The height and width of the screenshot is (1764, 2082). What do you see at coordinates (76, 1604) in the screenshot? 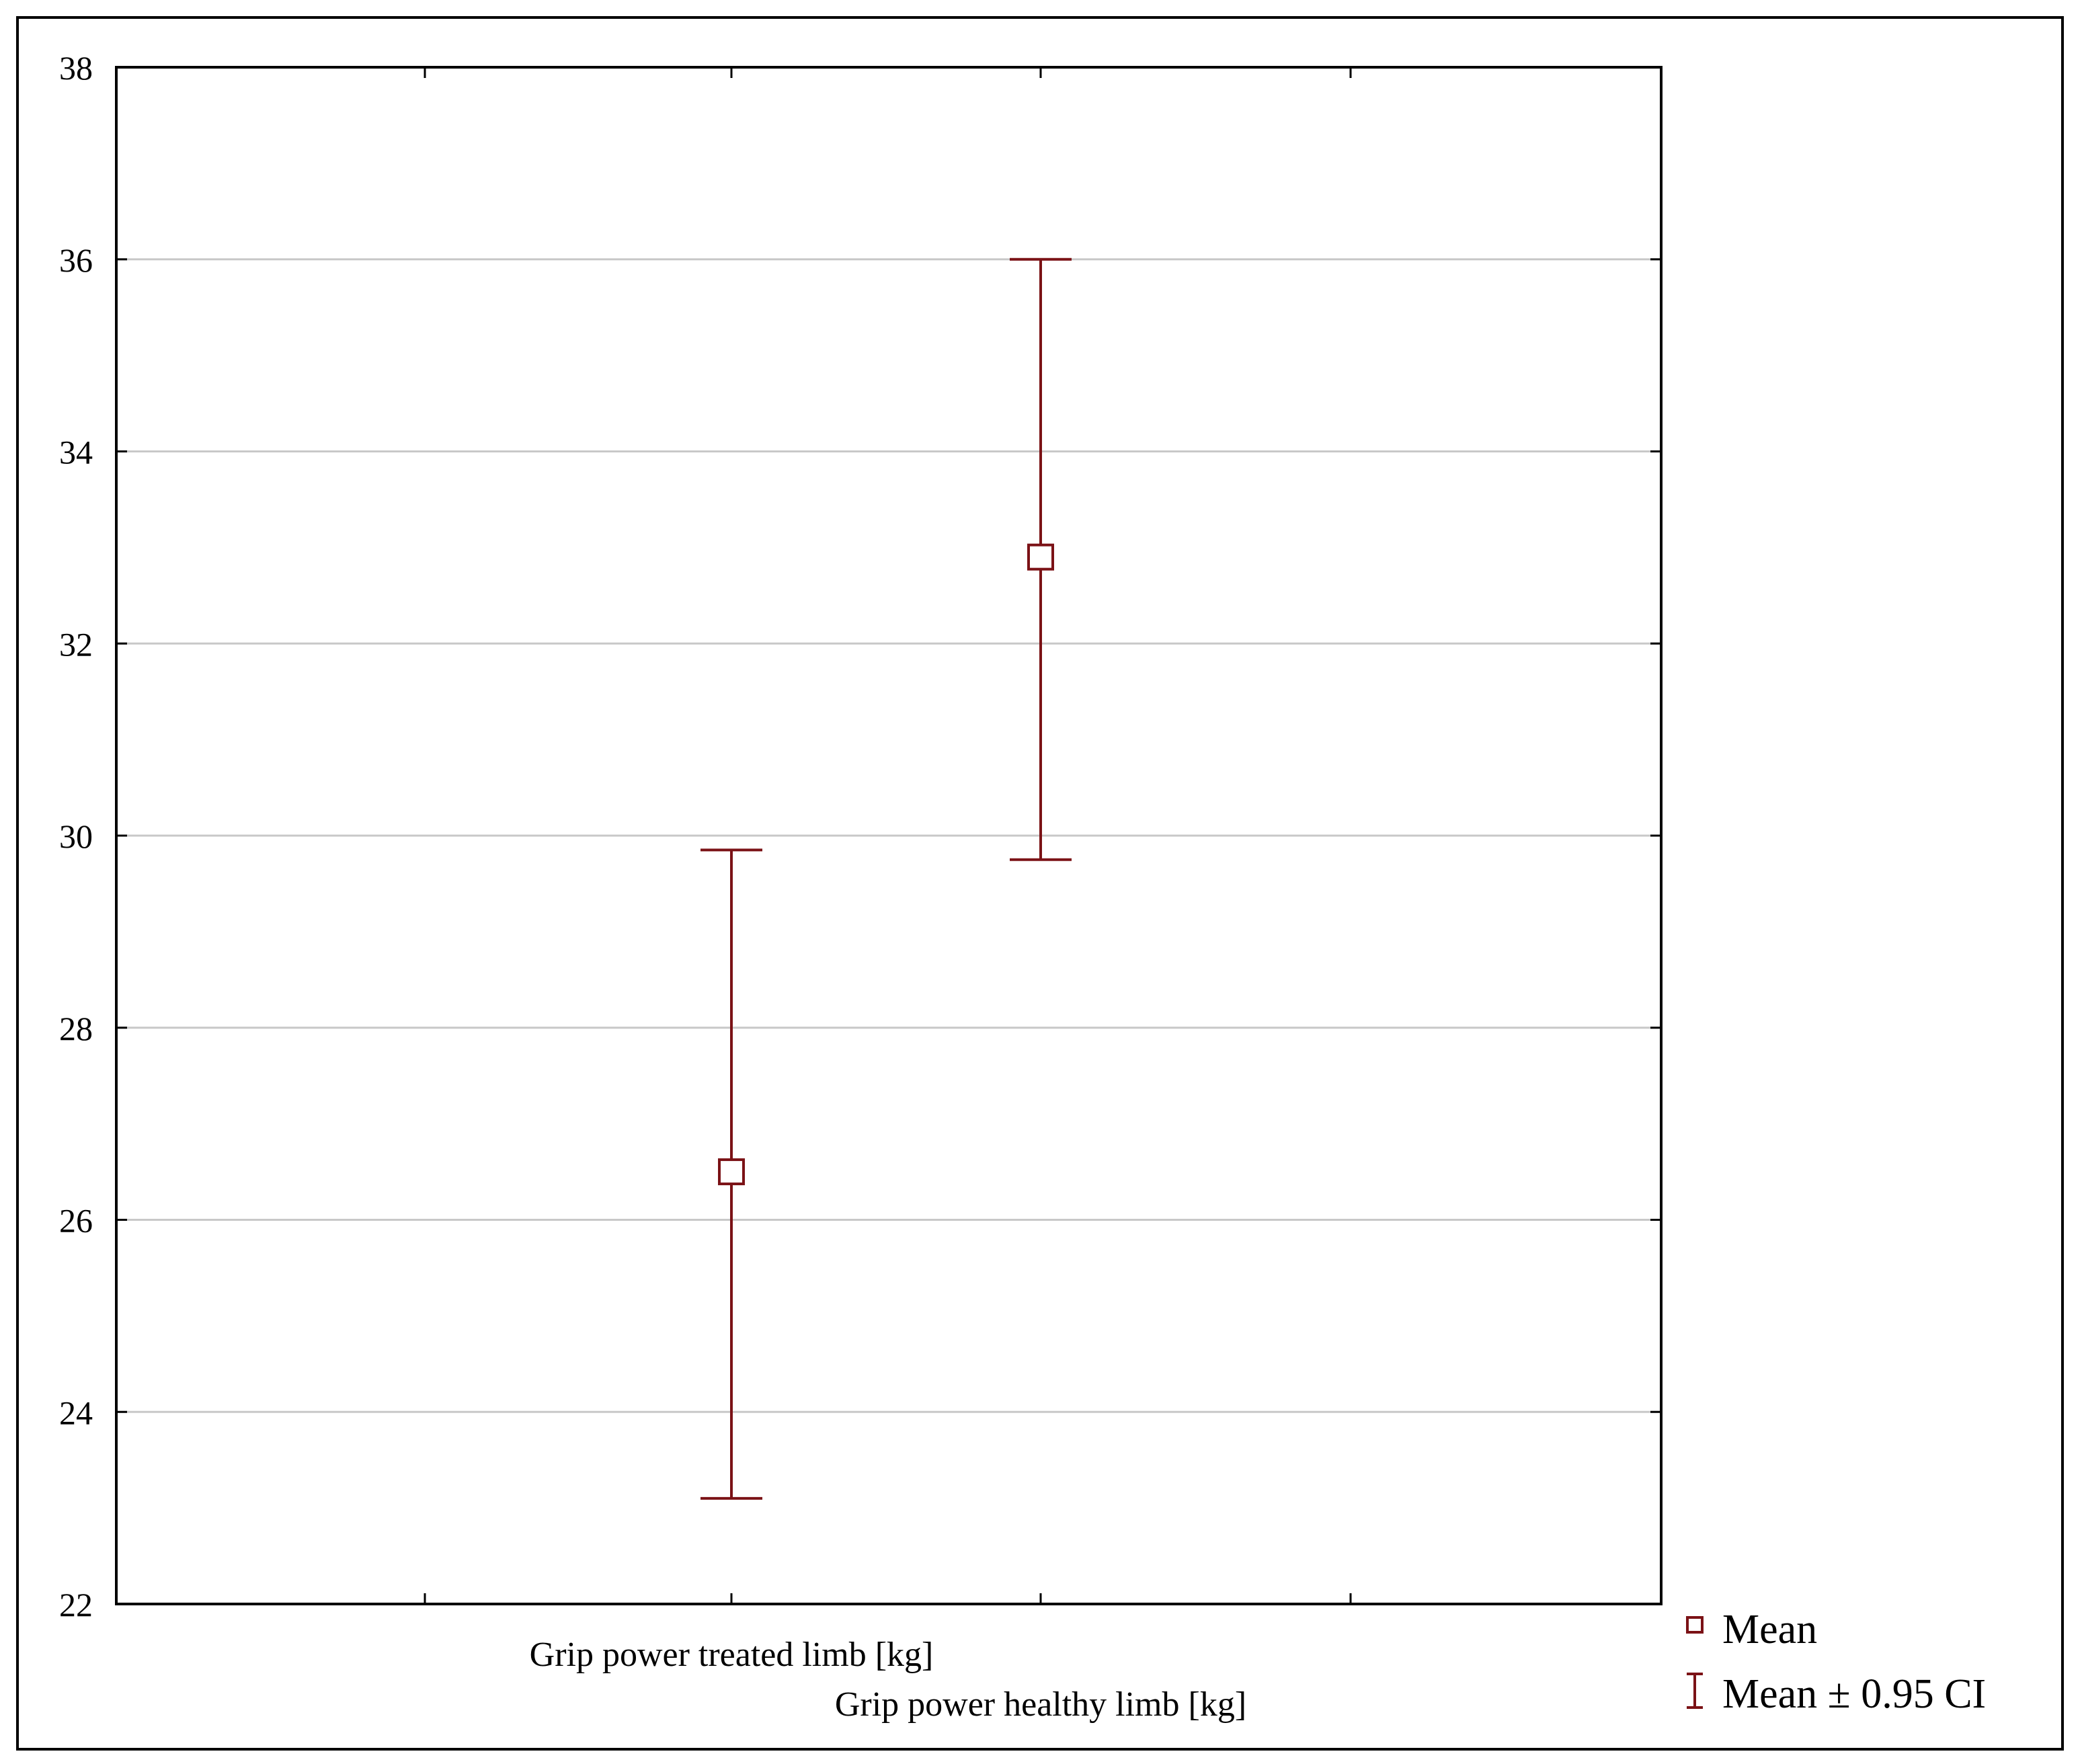
I see `y-tick-label: 22` at bounding box center [76, 1604].